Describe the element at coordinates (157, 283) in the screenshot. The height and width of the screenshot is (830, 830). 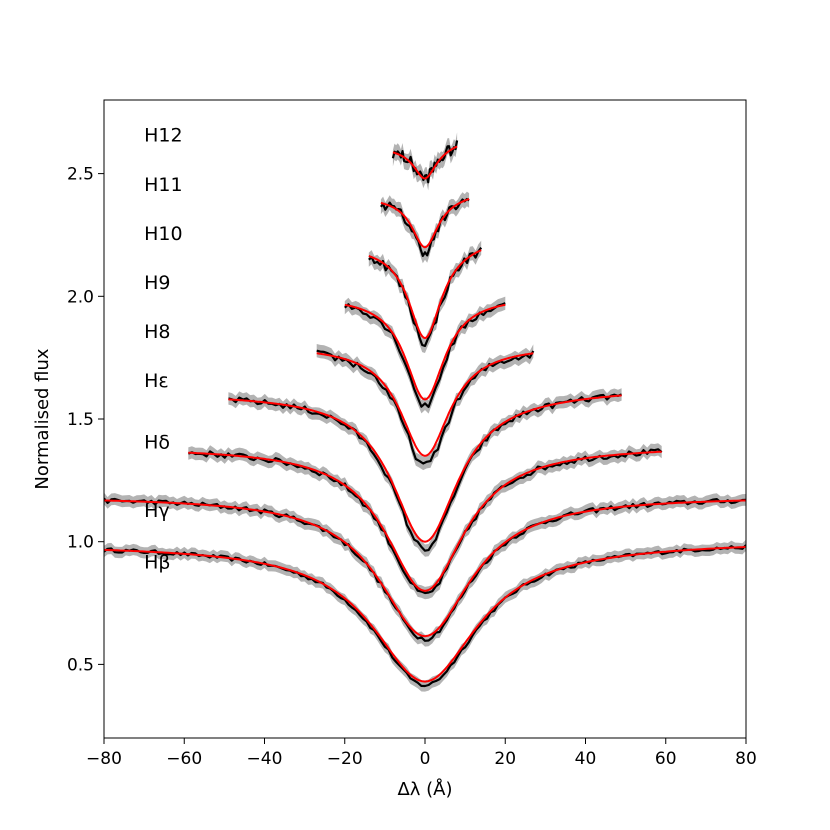
I see `line-label-6: H9` at that location.